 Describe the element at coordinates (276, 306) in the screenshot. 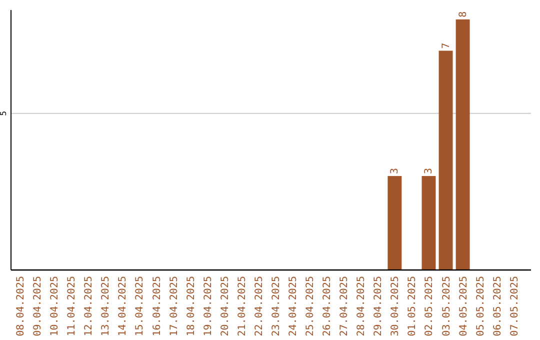

I see `x-tick-label: 23.04.2025` at that location.